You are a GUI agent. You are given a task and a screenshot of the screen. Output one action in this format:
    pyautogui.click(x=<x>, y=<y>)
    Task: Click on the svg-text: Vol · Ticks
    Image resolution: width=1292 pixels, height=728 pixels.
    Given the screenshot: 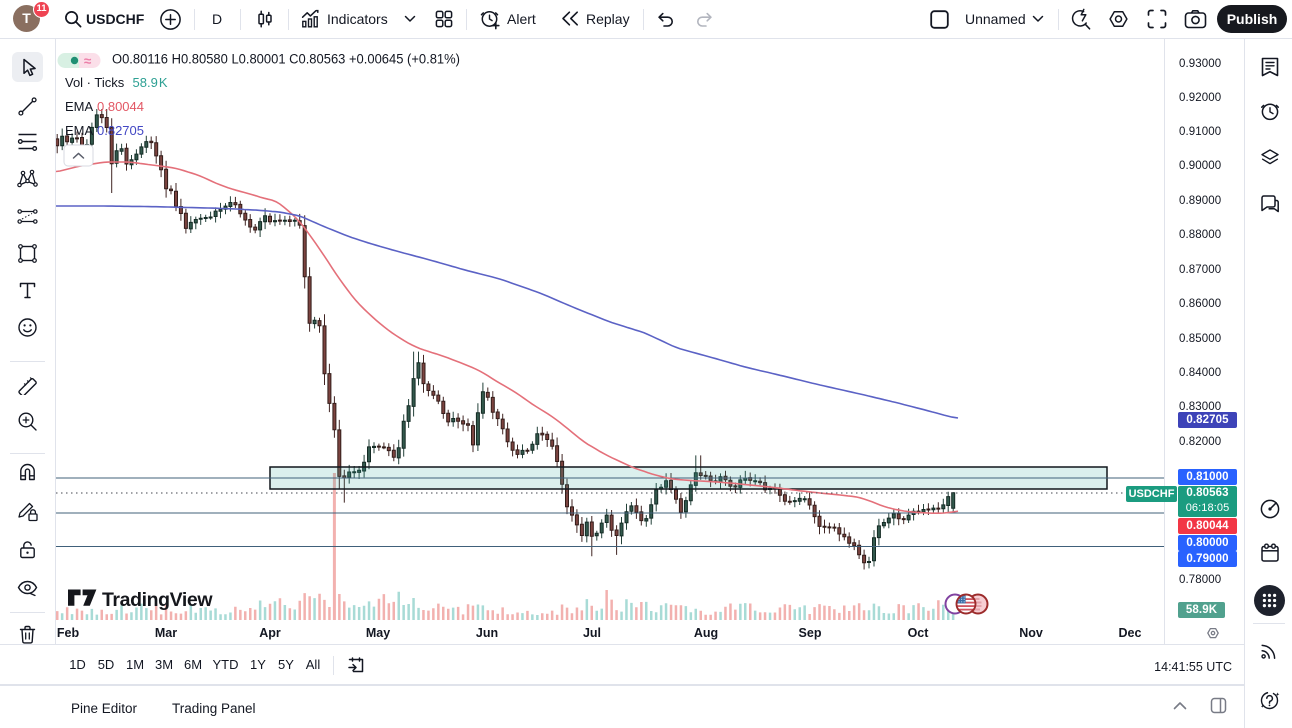 What is the action you would take?
    pyautogui.click(x=95, y=82)
    